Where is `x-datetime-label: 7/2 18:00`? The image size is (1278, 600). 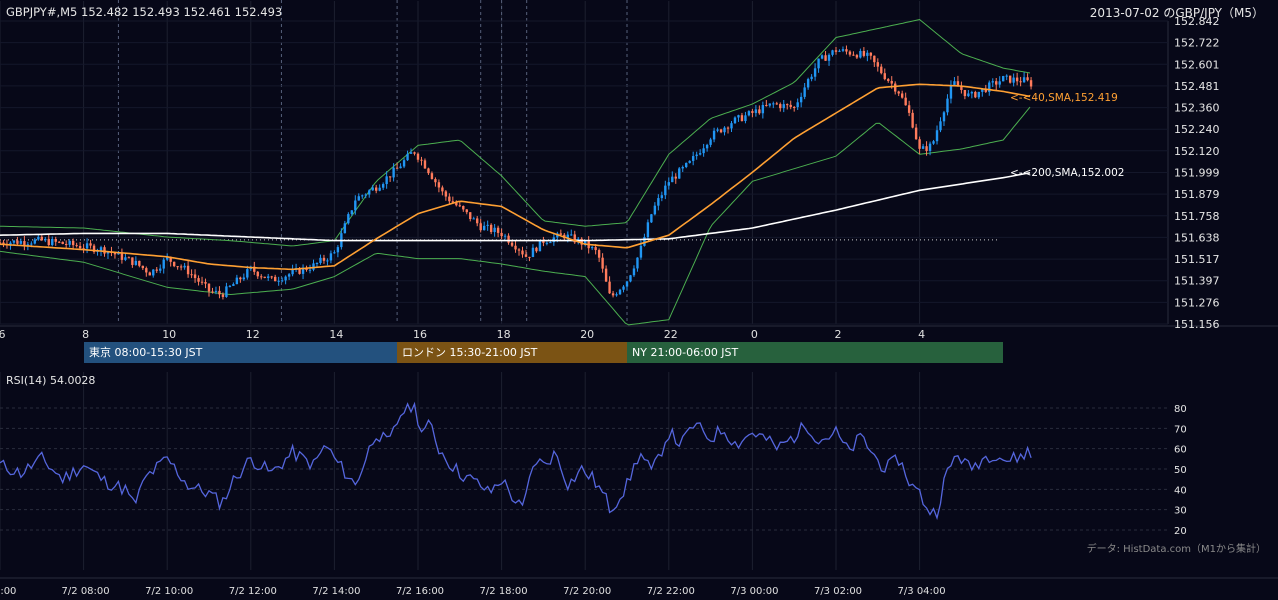
x-datetime-label: 7/2 18:00 is located at coordinates (504, 591).